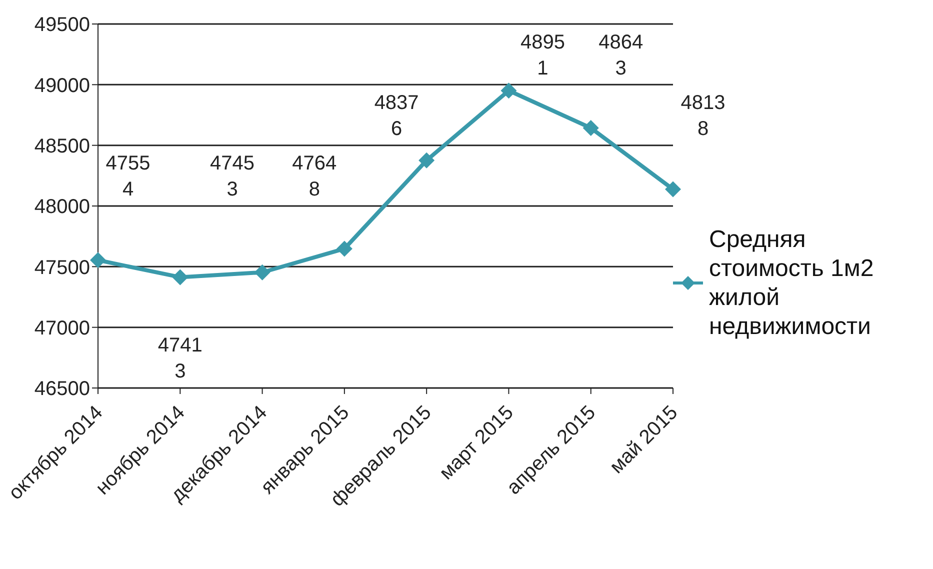 Image resolution: width=933 pixels, height=569 pixels. What do you see at coordinates (62, 85) in the screenshot?
I see `y-tick-label: 49000` at bounding box center [62, 85].